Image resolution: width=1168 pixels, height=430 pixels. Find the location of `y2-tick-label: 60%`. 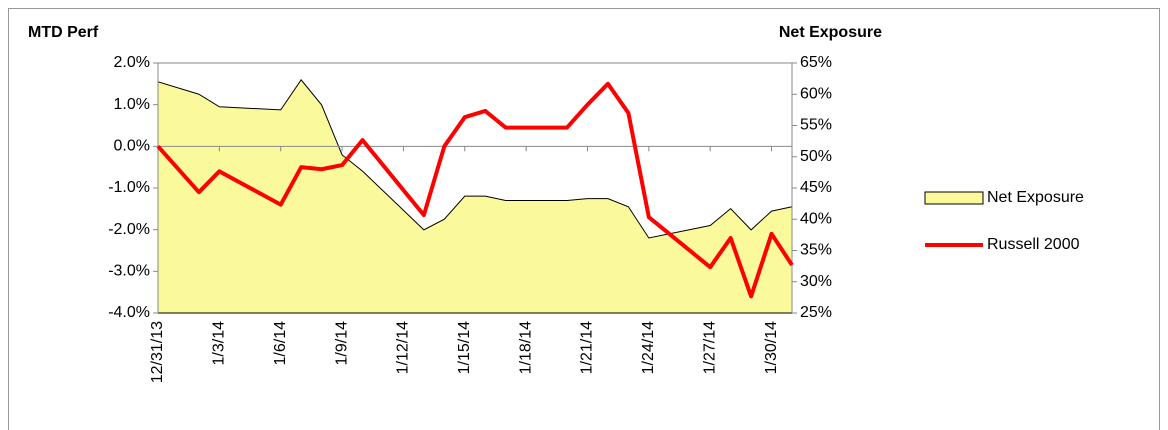

y2-tick-label: 60% is located at coordinates (816, 93).